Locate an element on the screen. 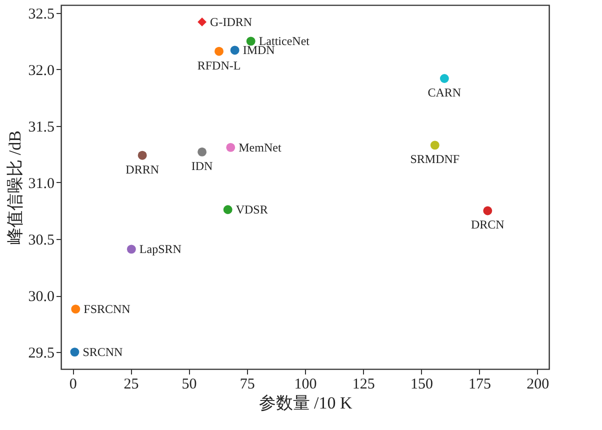  series-label: DRRN is located at coordinates (143, 169).